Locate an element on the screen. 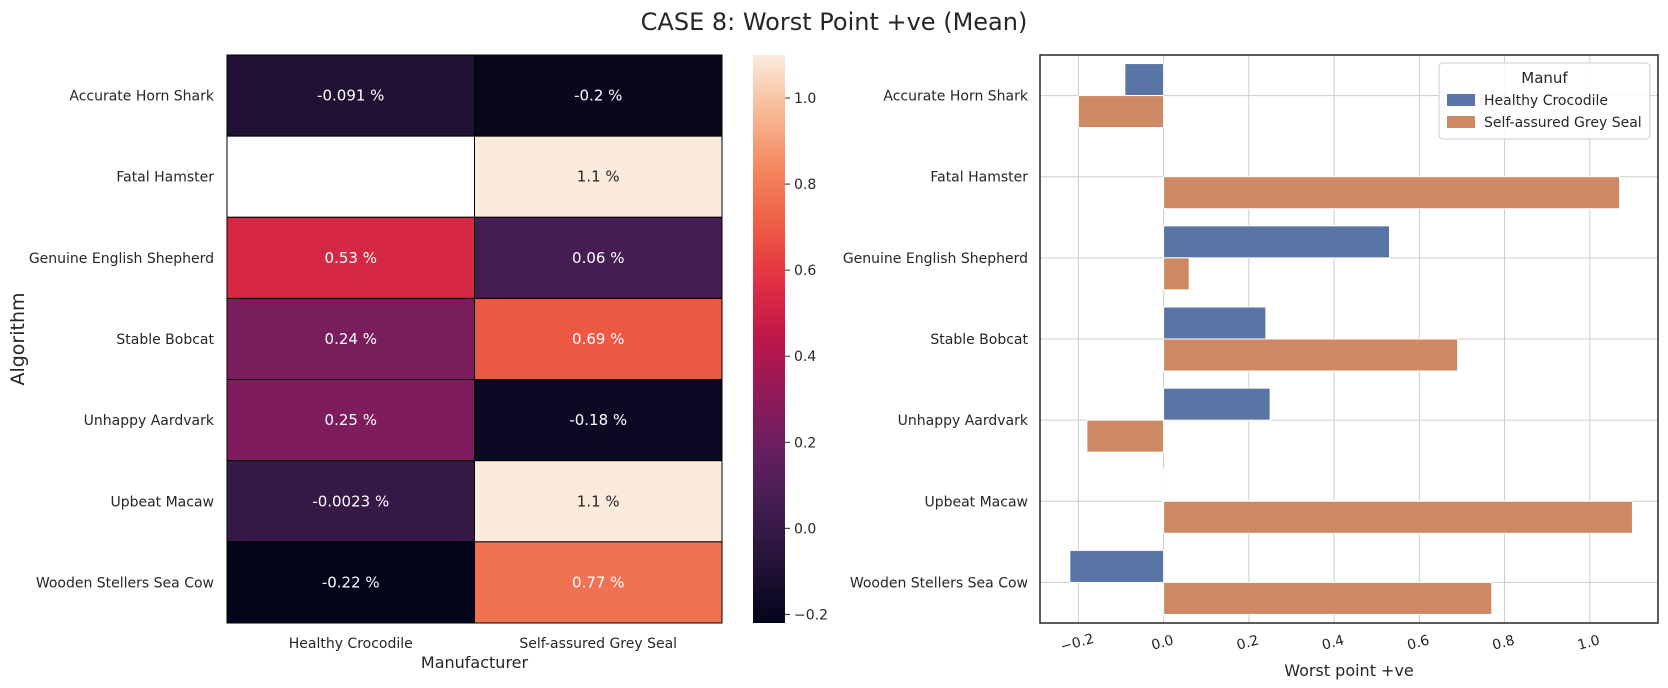 Image resolution: width=1668 pixels, height=688 pixels. bar-xlabel: Worst point +ve is located at coordinates (1349, 670).